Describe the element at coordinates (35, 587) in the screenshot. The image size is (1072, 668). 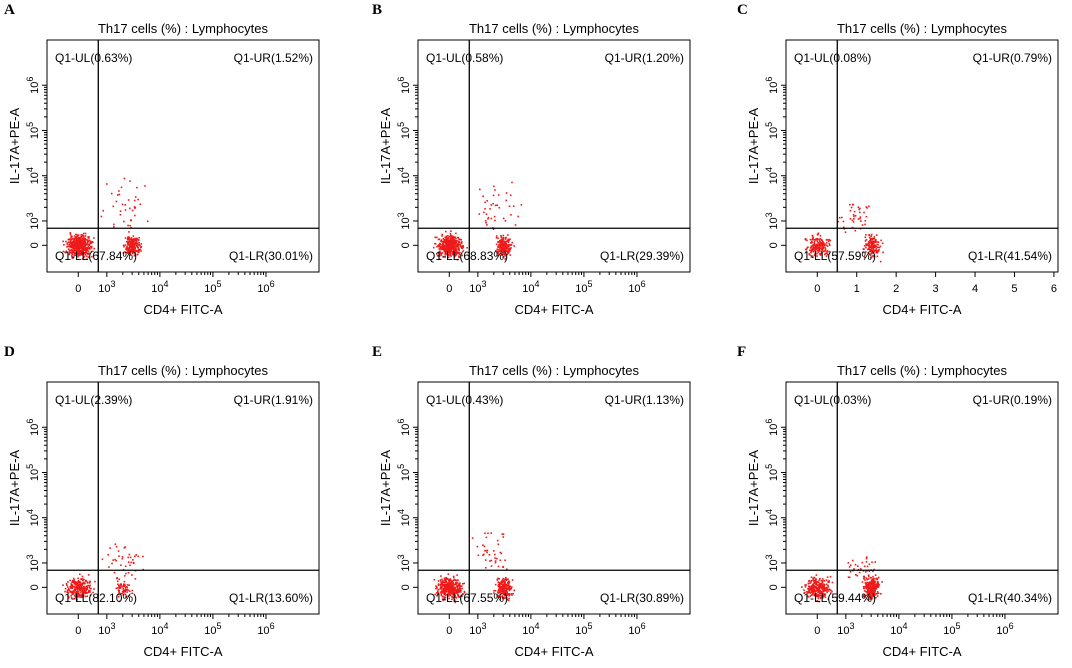
I see `y-tick-label: 0` at that location.